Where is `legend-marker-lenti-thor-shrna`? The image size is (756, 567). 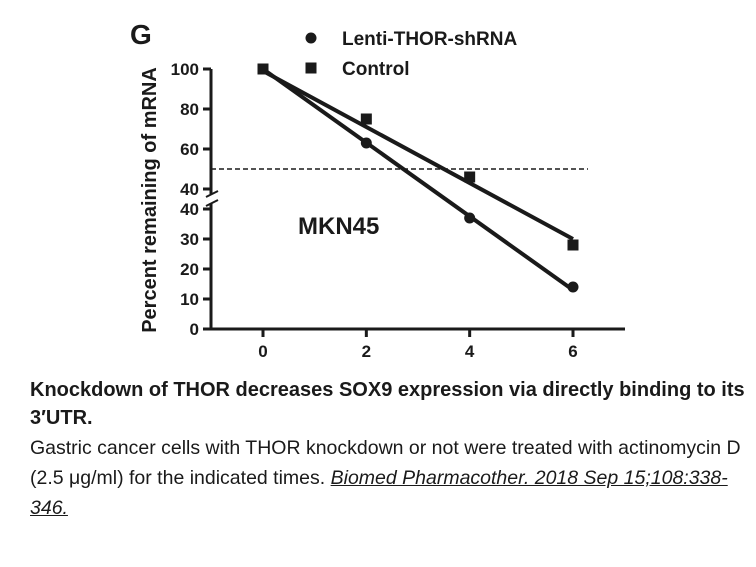
legend-marker-lenti-thor-shrna is located at coordinates (311, 38).